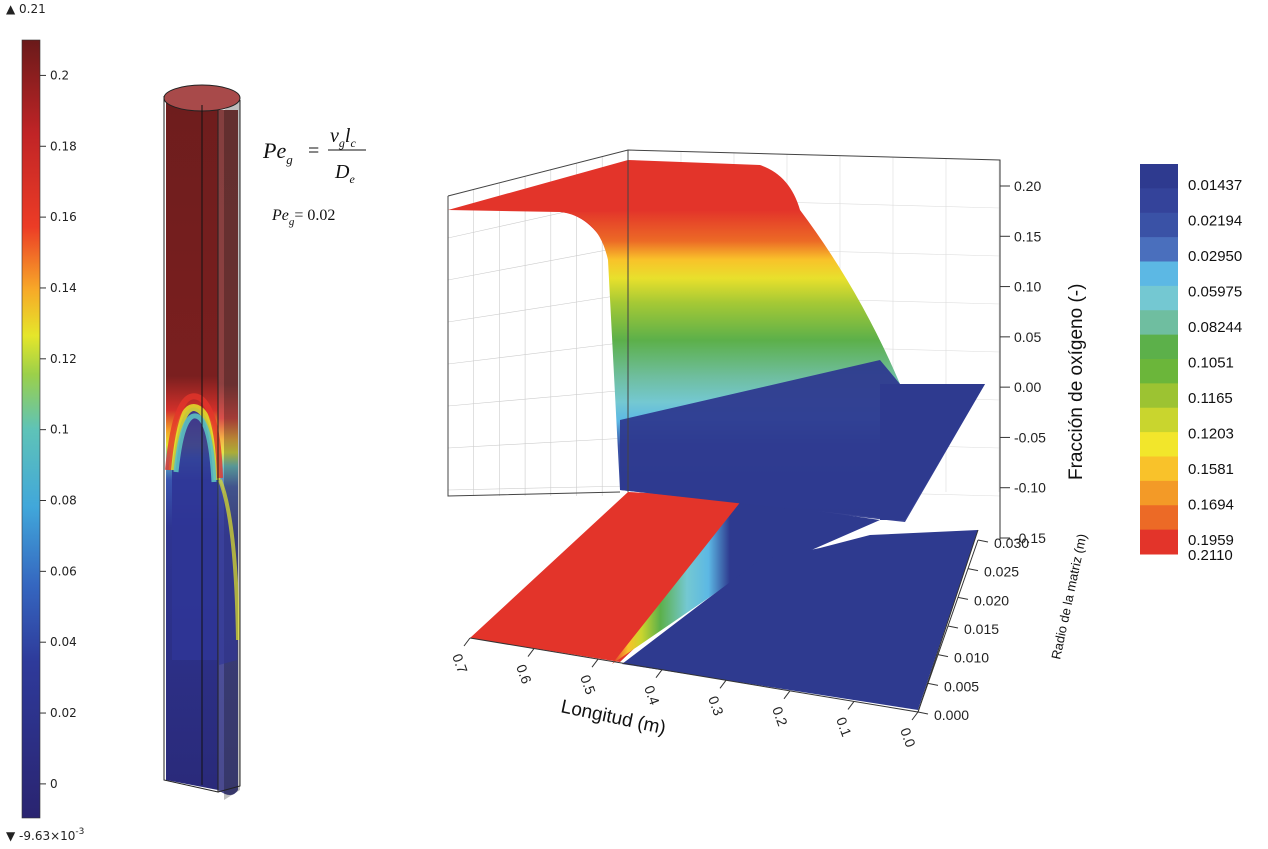 This screenshot has width=1268, height=849. I want to click on triangle-up-icon: ▲, so click(12, 9).